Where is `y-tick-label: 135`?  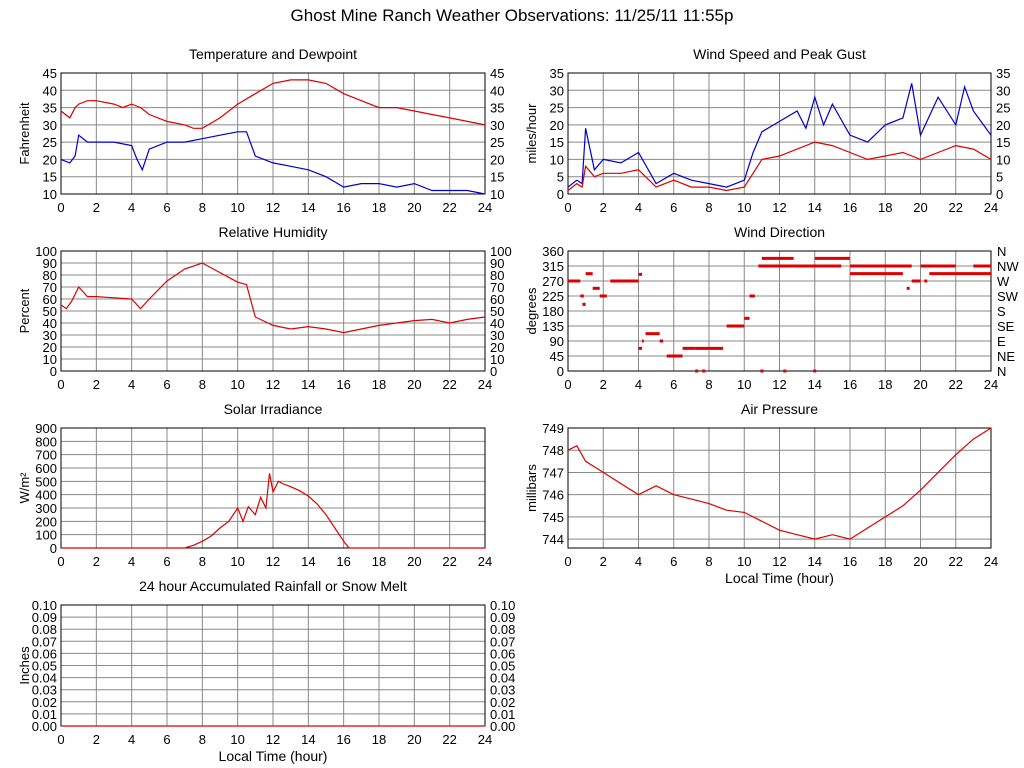 y-tick-label: 135 is located at coordinates (553, 326).